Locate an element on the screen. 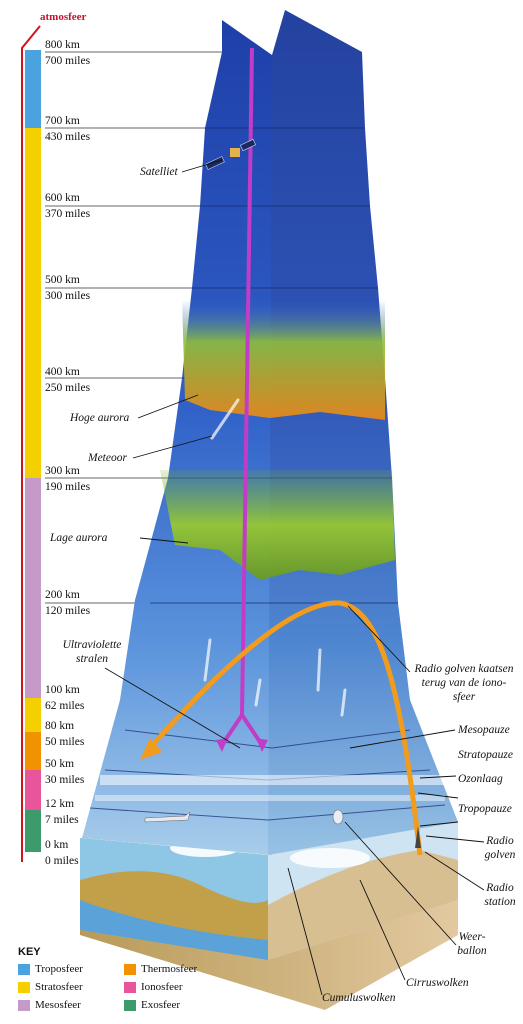  key-item: Ionosfeer is located at coordinates (153, 987).